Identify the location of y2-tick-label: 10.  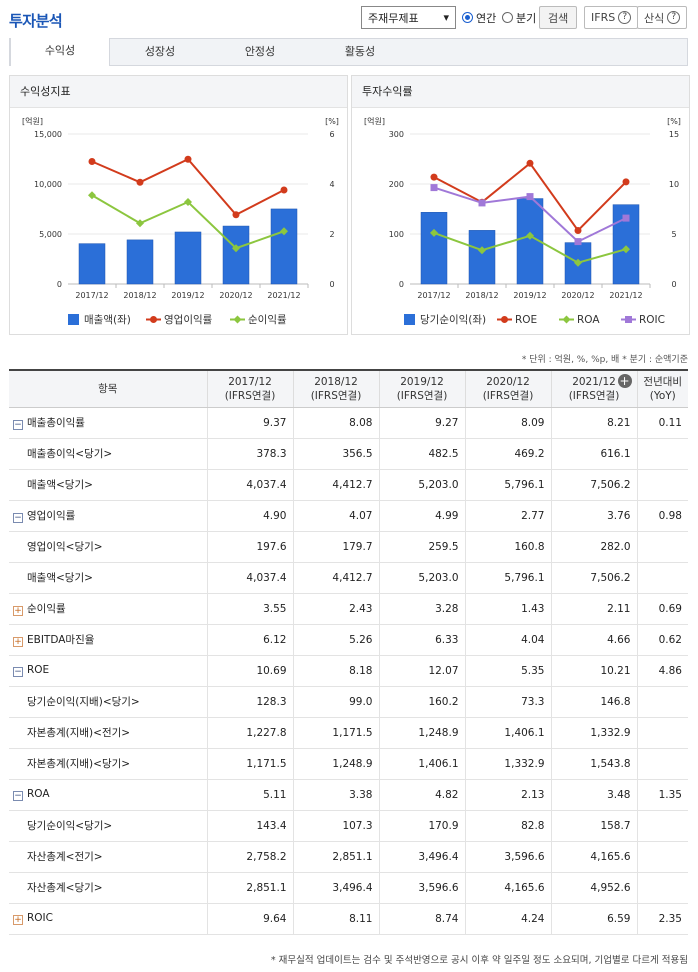
(674, 184).